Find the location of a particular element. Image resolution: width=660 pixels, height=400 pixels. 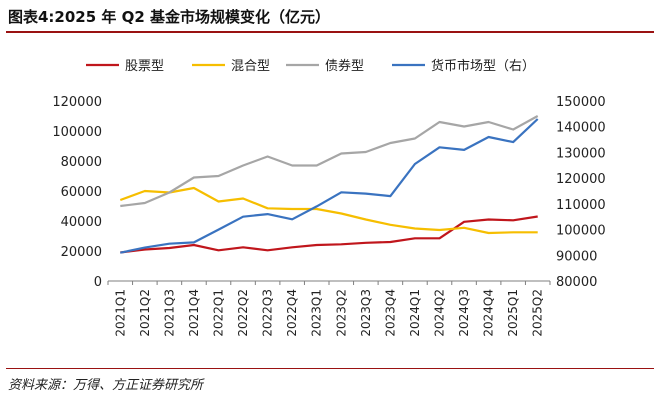

legend-label-3: 债券型 is located at coordinates (344, 66).